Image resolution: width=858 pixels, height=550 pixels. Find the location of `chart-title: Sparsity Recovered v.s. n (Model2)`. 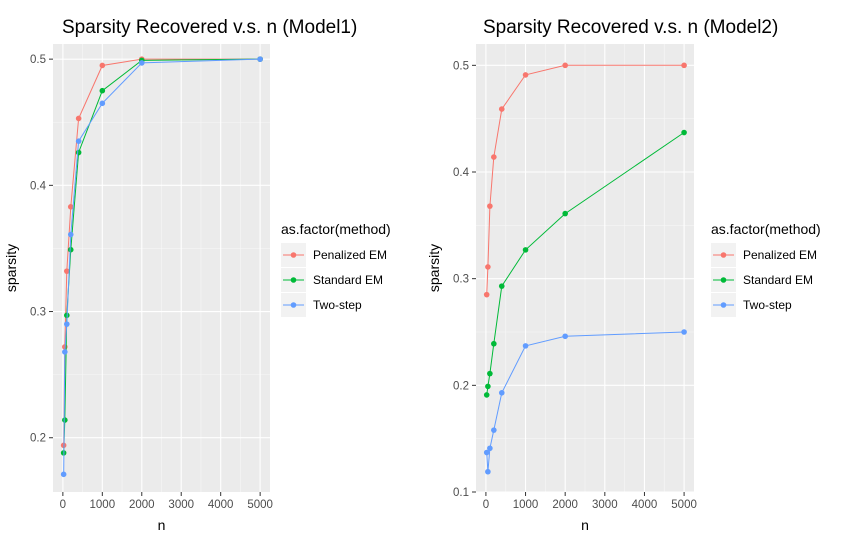

chart-title: Sparsity Recovered v.s. n (Model2) is located at coordinates (630, 27).